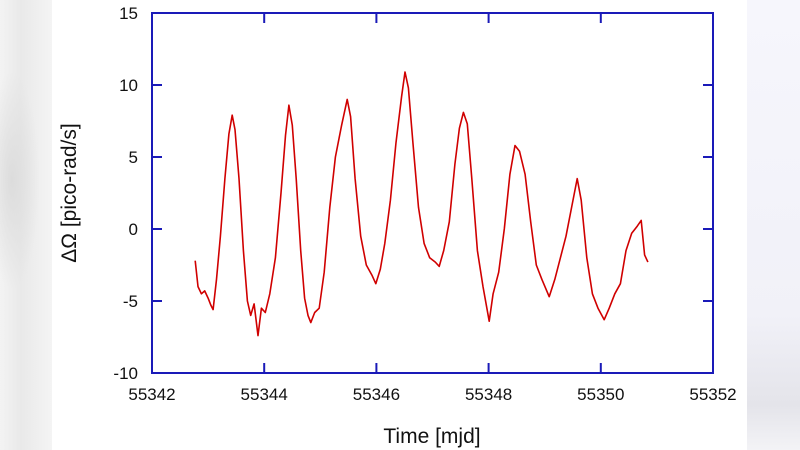 The image size is (800, 450). What do you see at coordinates (151, 394) in the screenshot?
I see `x-tick-label: 55342` at bounding box center [151, 394].